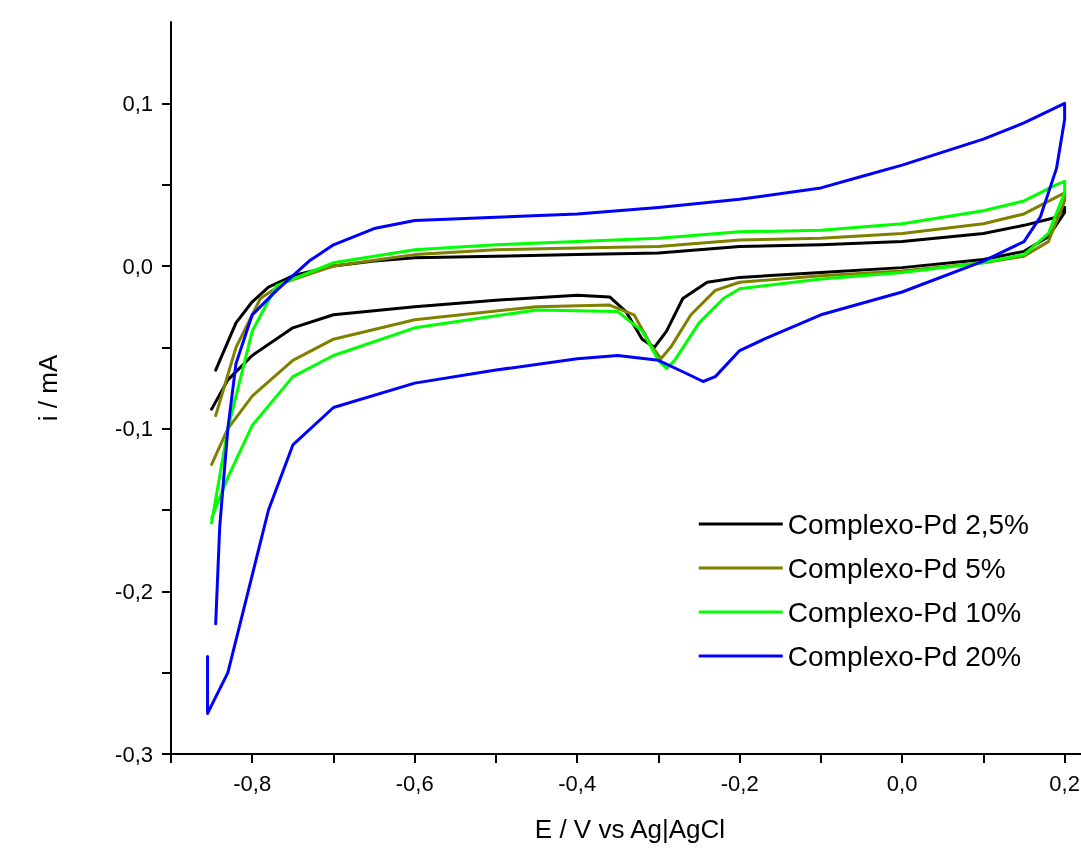  I want to click on x-tick-label: -0,2, so click(739, 783).